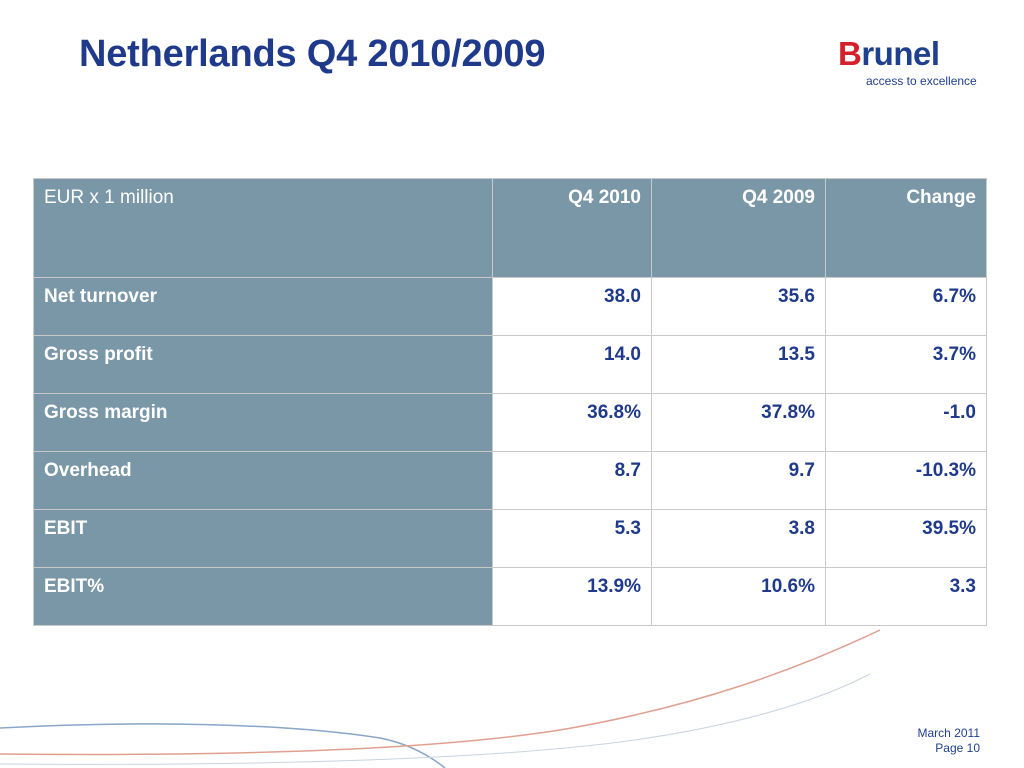 The height and width of the screenshot is (768, 1024). I want to click on cell-q4-2010: 38.0, so click(572, 306).